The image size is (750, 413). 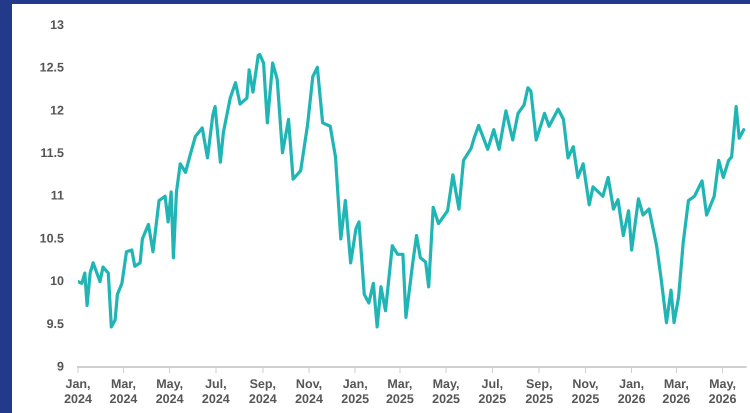 What do you see at coordinates (52, 67) in the screenshot?
I see `y-tick-label: 12.5` at bounding box center [52, 67].